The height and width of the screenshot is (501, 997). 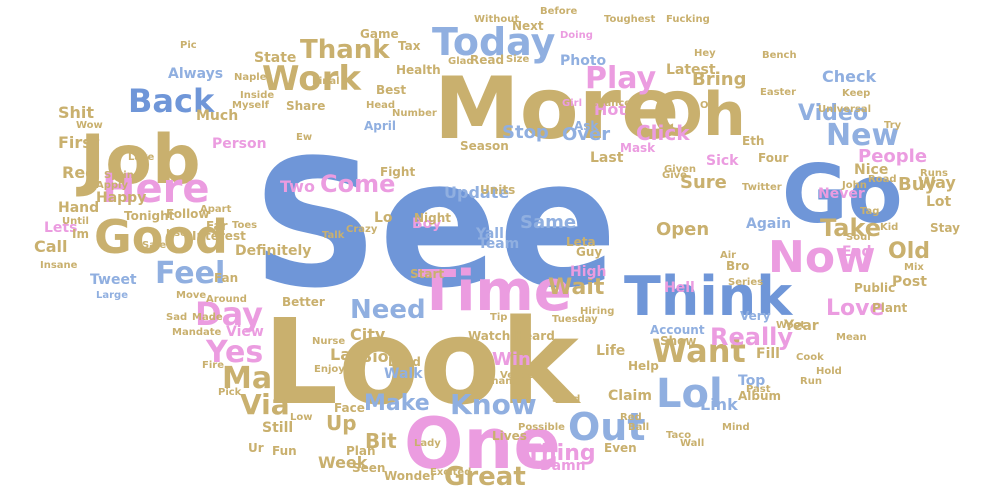 I want to click on word-best: Best, so click(x=391, y=90).